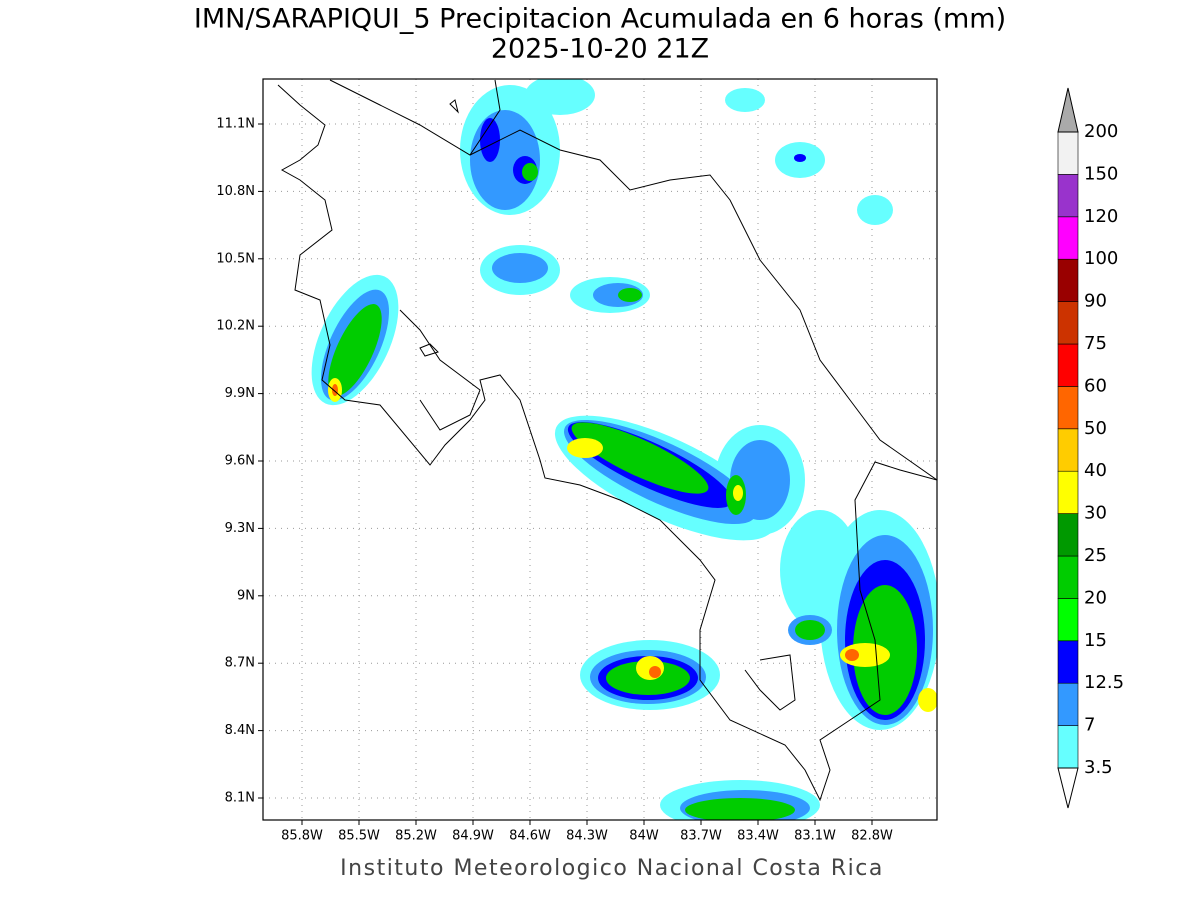 The width and height of the screenshot is (1200, 904). Describe the element at coordinates (240, 393) in the screenshot. I see `lat-label: 9.9N` at that location.